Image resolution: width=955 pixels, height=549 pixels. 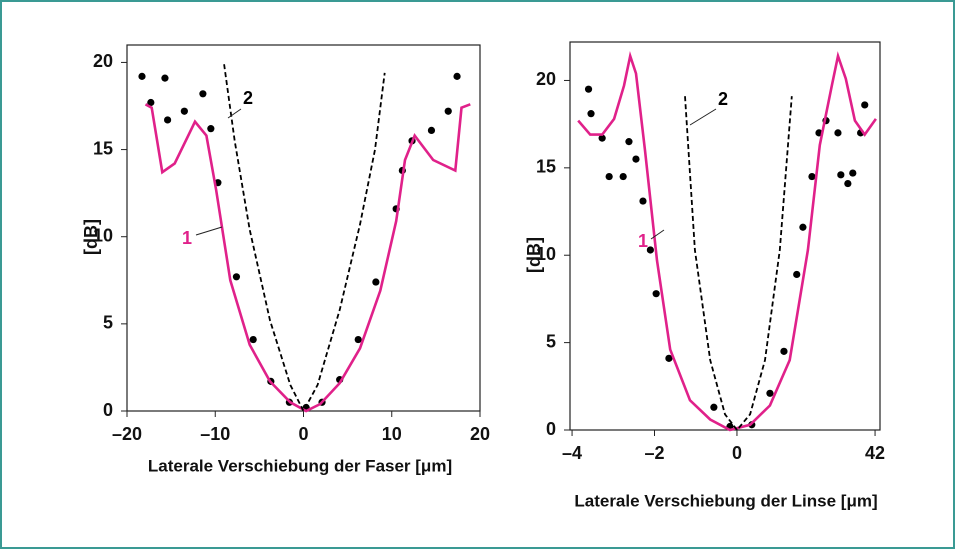 What do you see at coordinates (215, 434) in the screenshot?
I see `x-tick-label: –10` at bounding box center [215, 434].